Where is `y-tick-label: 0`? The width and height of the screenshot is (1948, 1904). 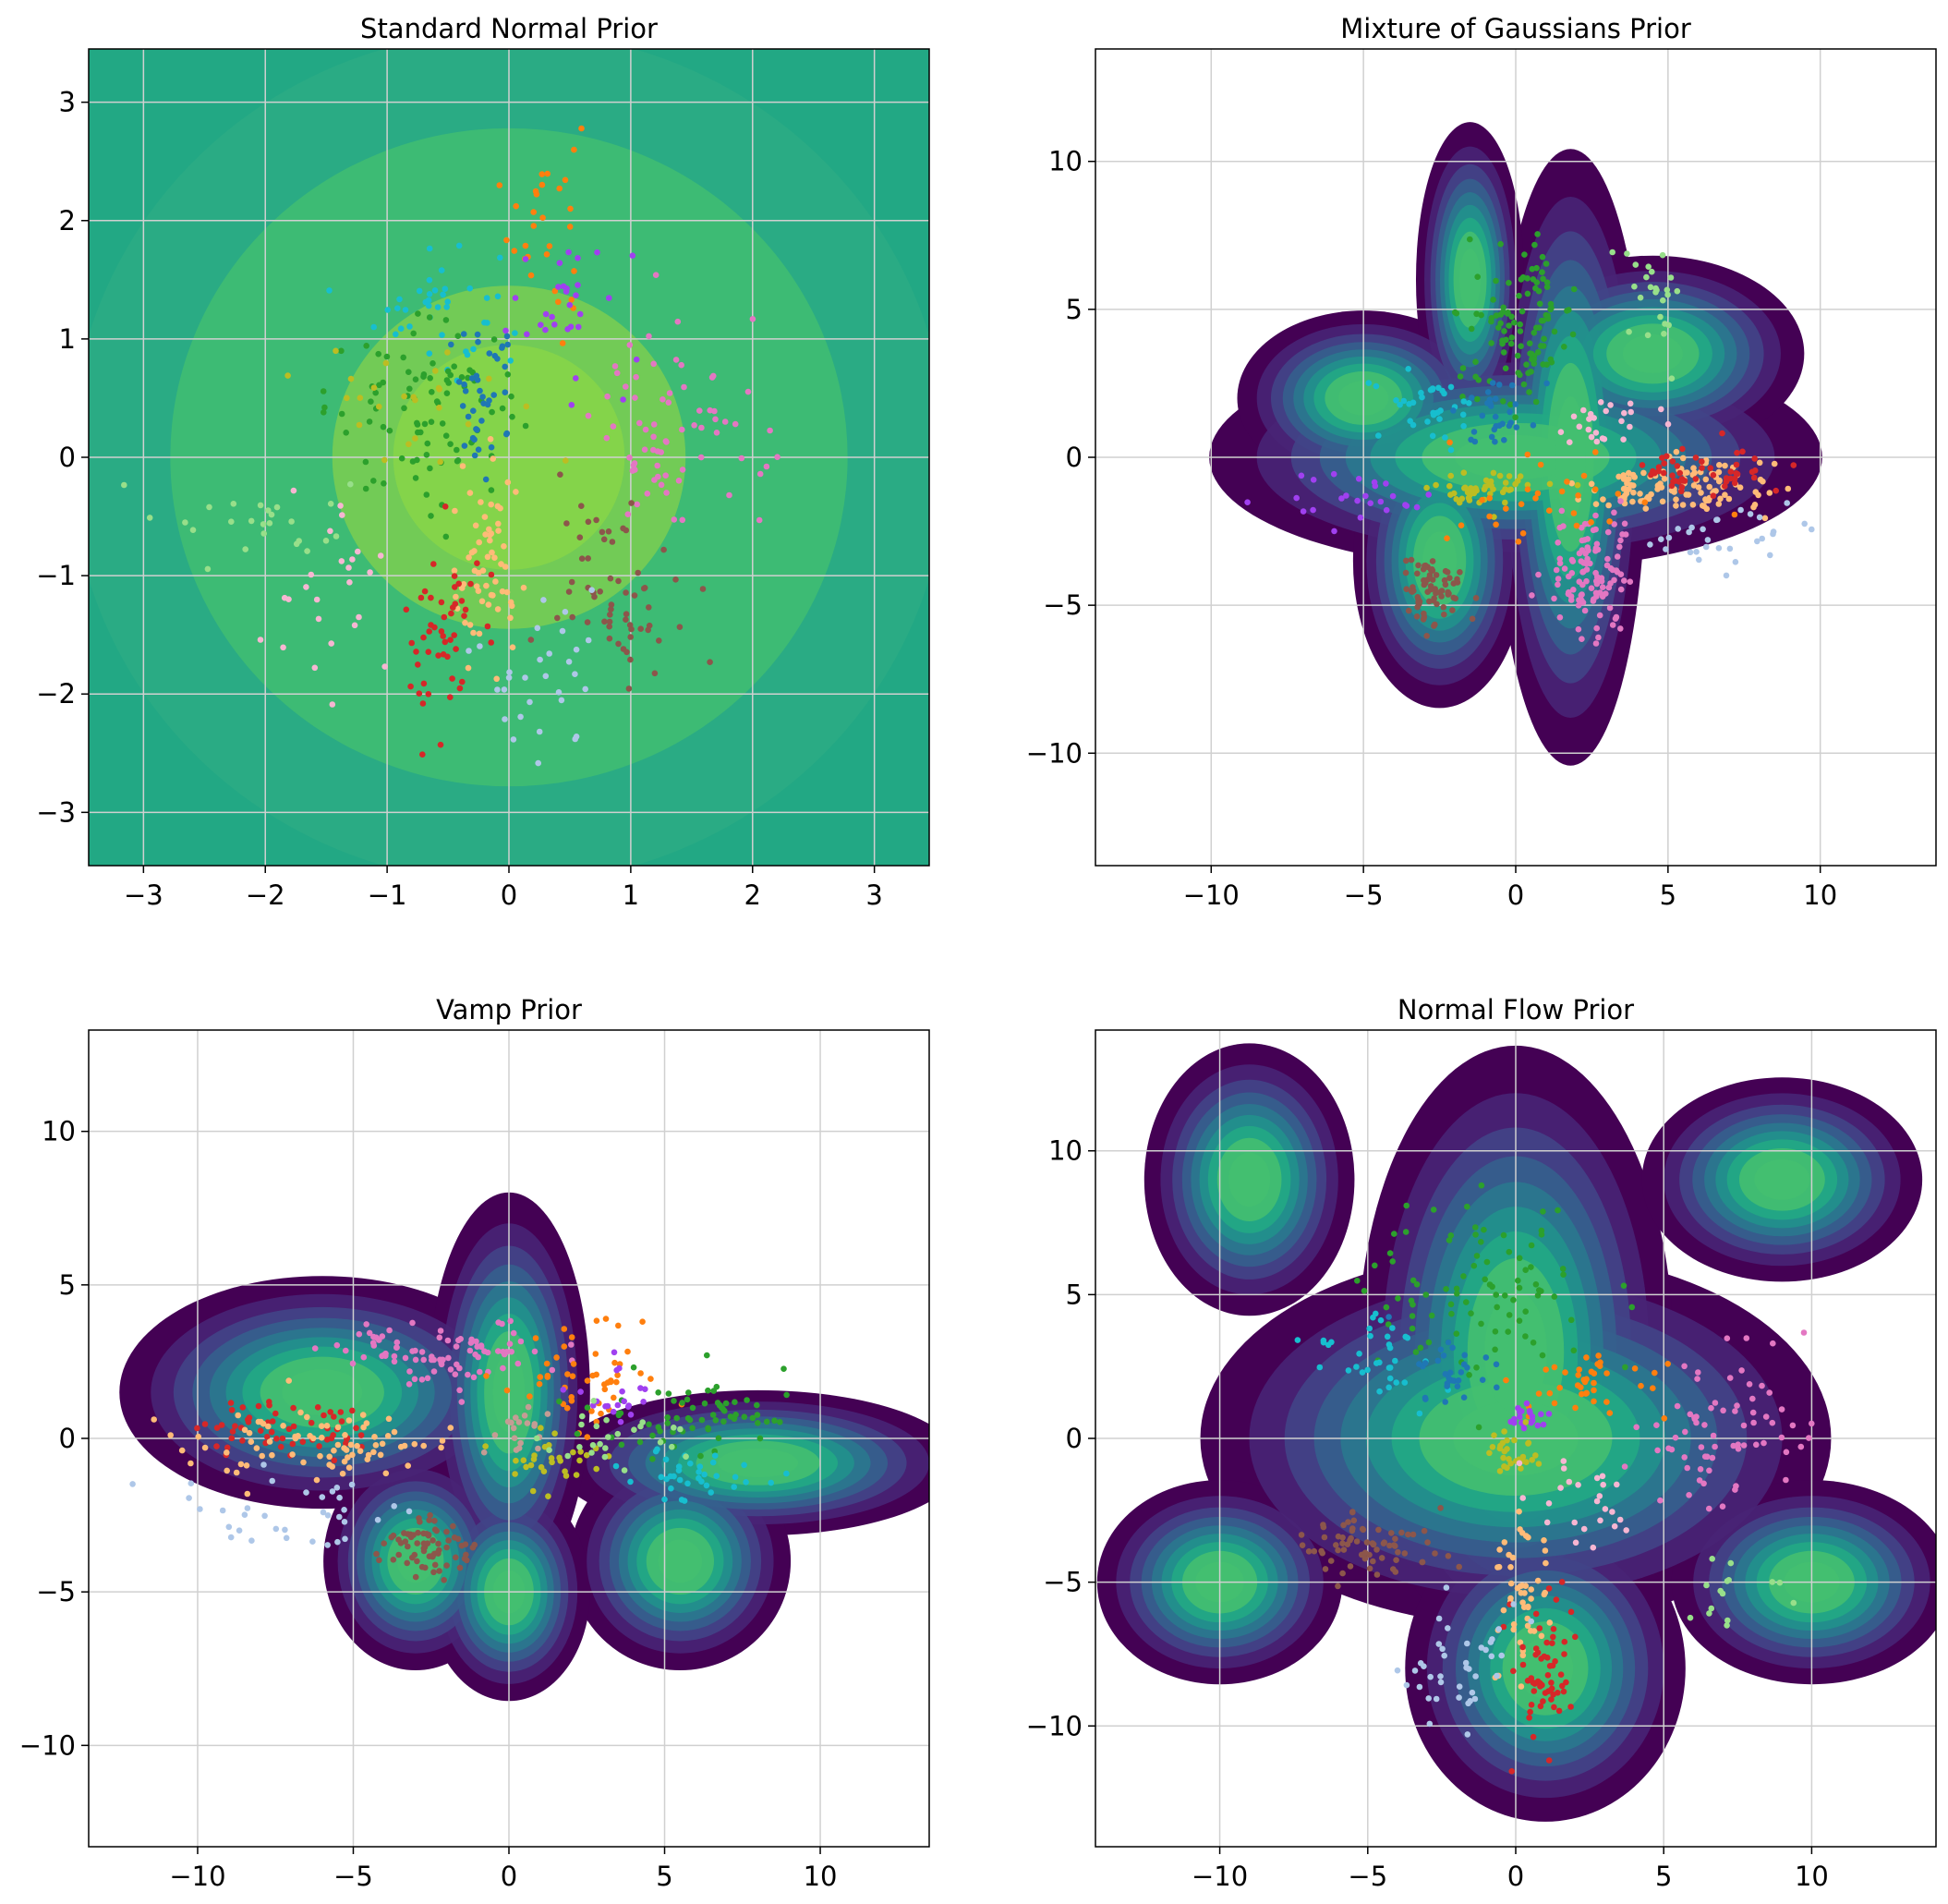
y-tick-label: 0 is located at coordinates (67, 457).